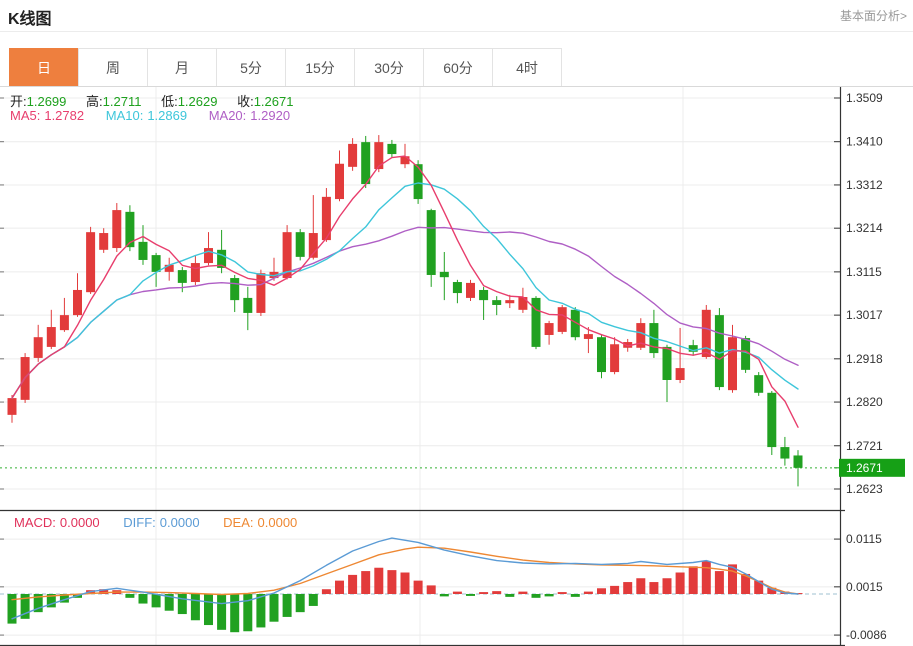 The width and height of the screenshot is (913, 646). I want to click on svg-text: 1.3115, so click(864, 272).